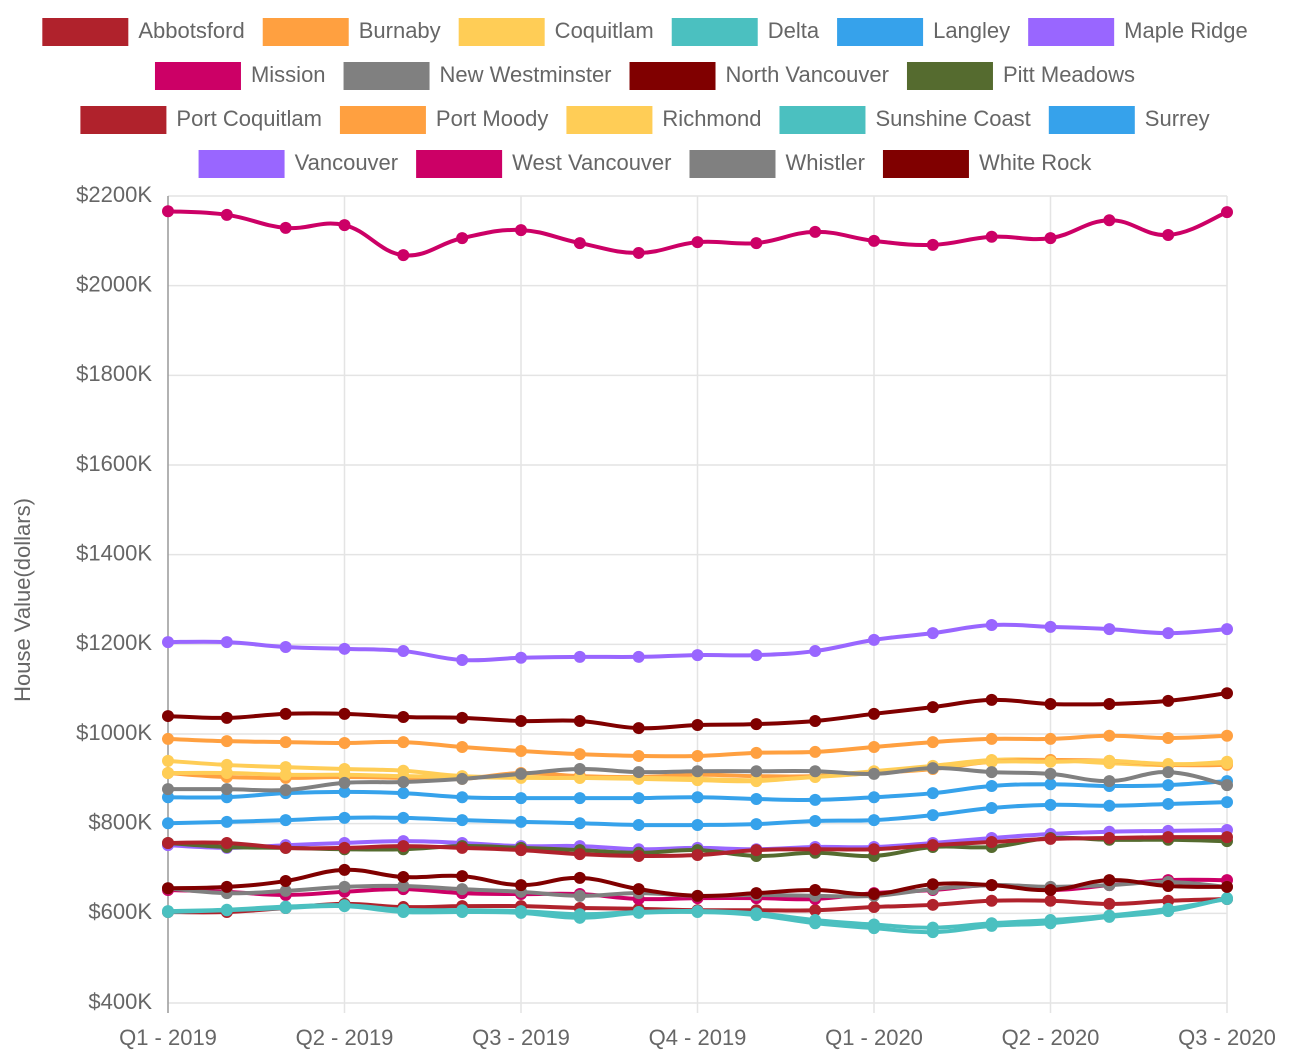  I want to click on x-tick-label: Q2 - 2020, so click(1051, 1037).